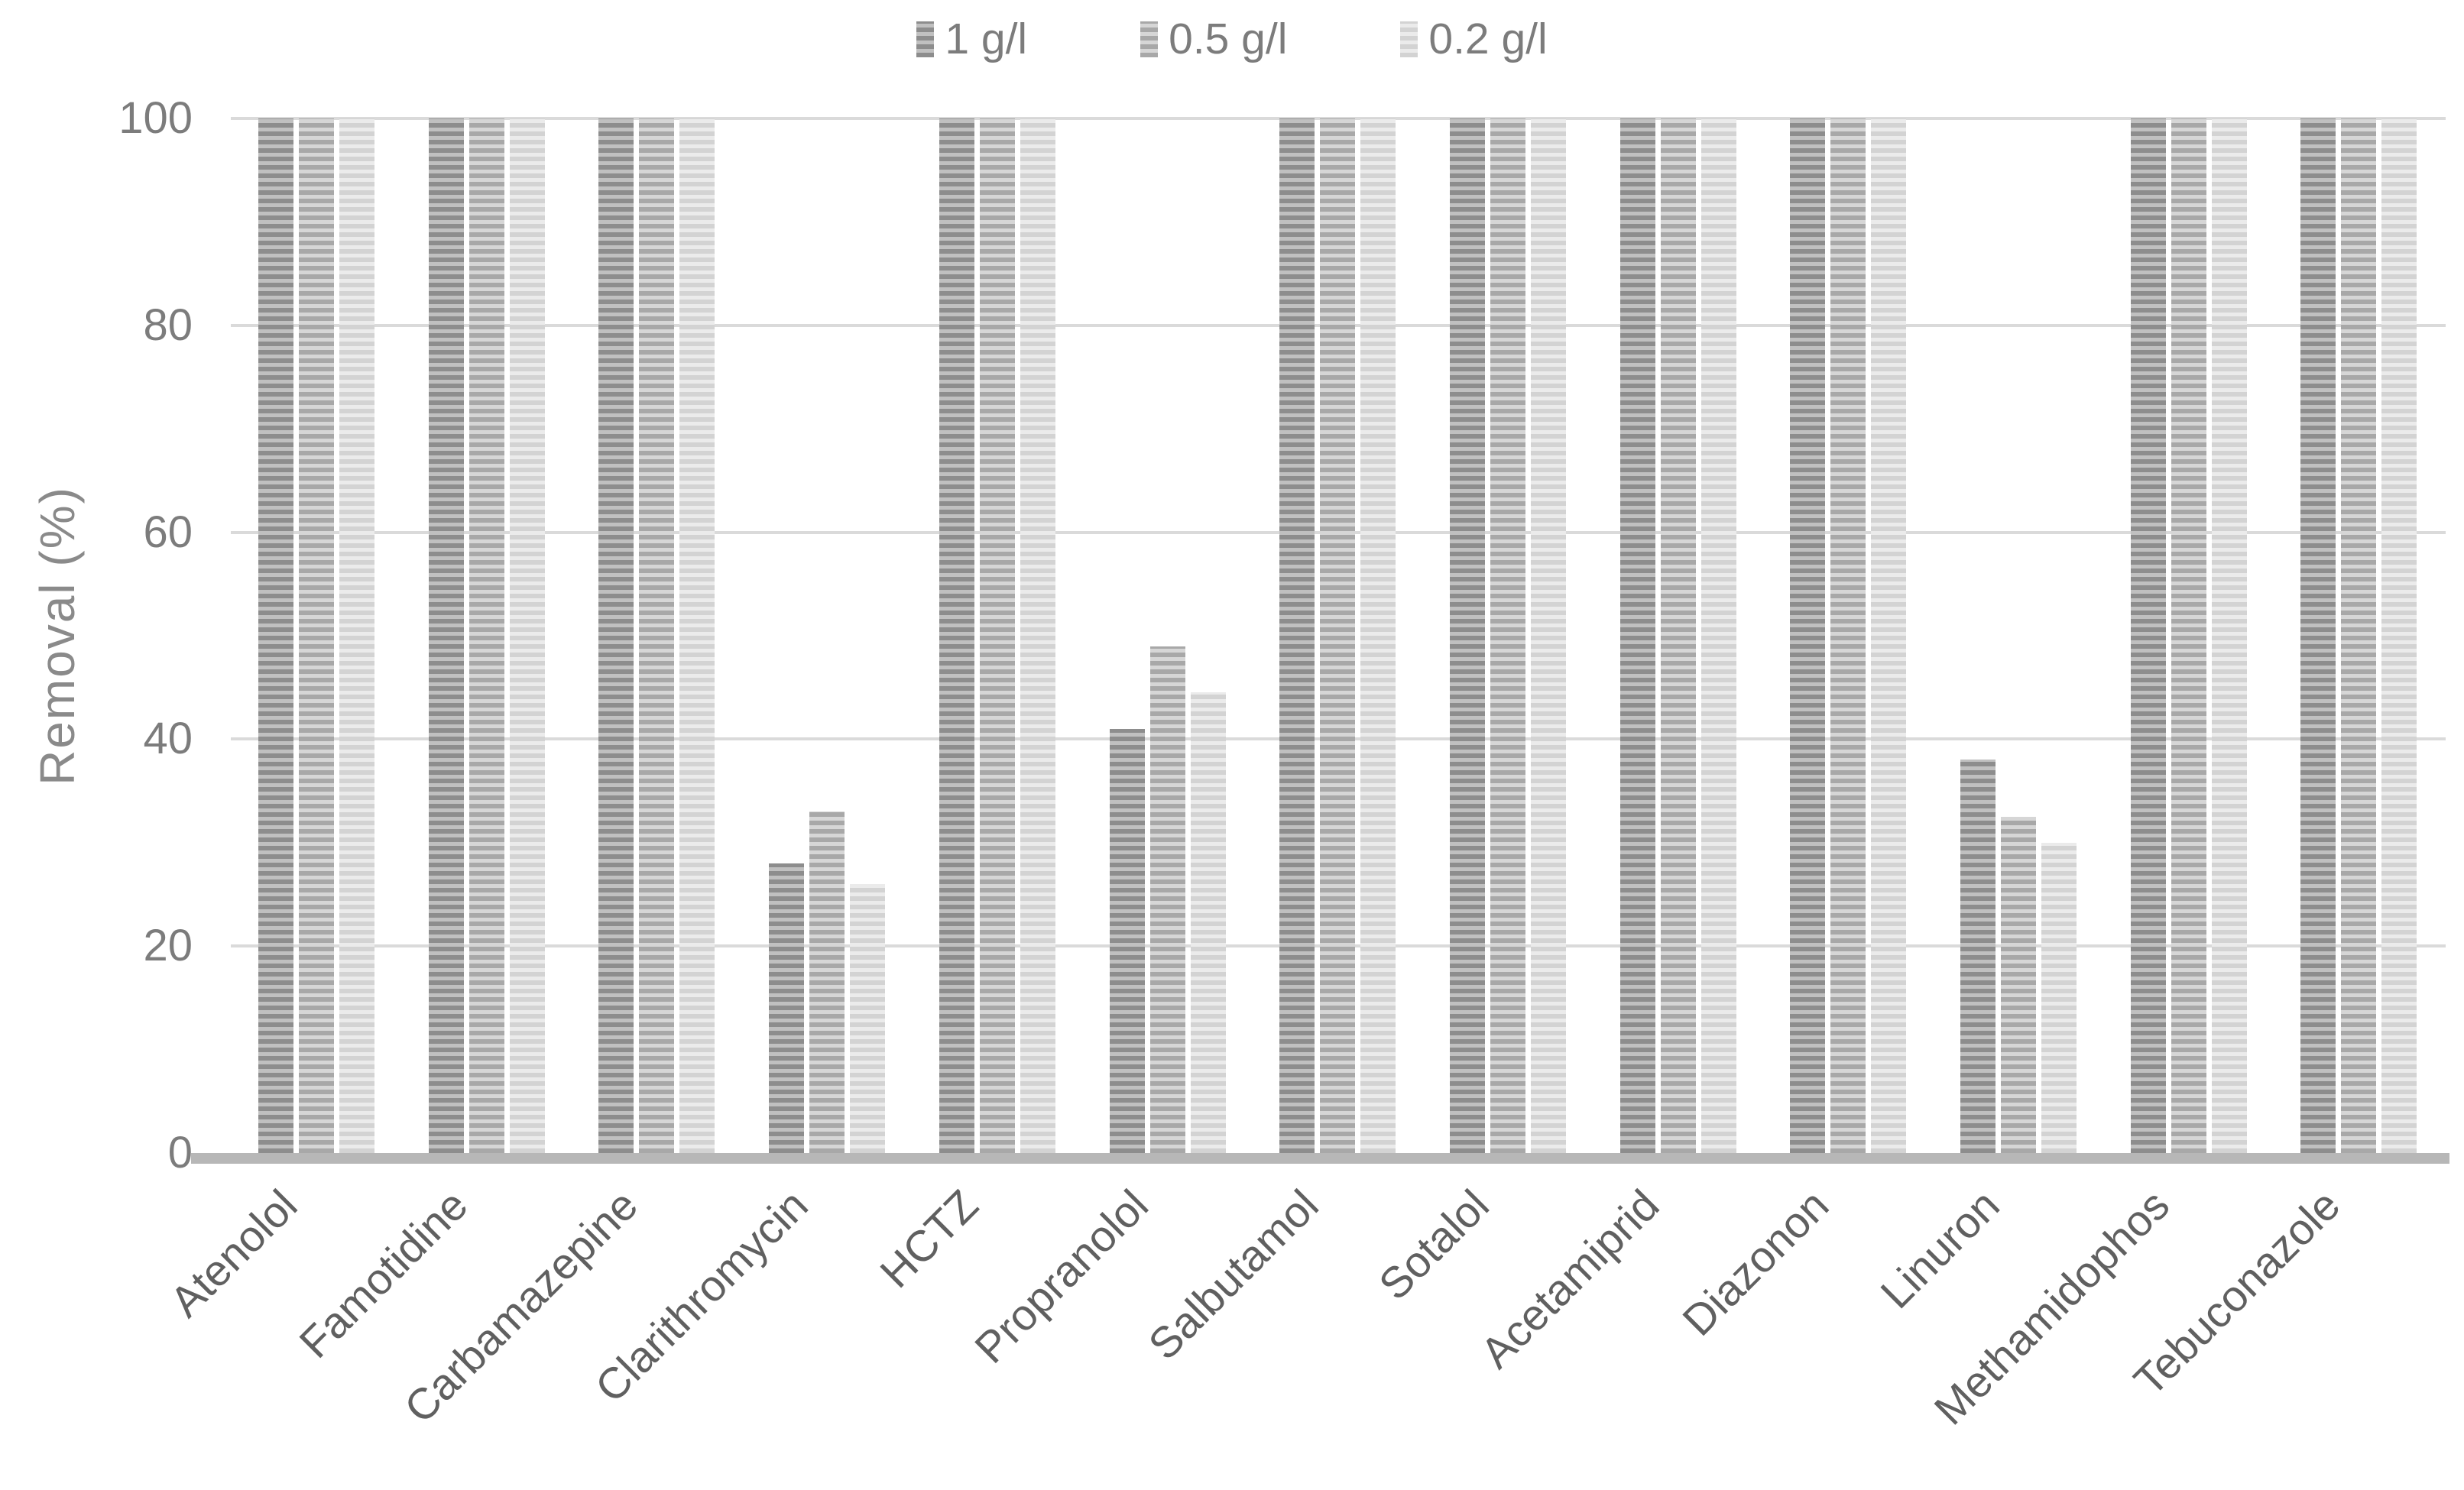 The width and height of the screenshot is (2464, 1490). What do you see at coordinates (1378, 635) in the screenshot?
I see `bar-0.2gl-salbutamol` at bounding box center [1378, 635].